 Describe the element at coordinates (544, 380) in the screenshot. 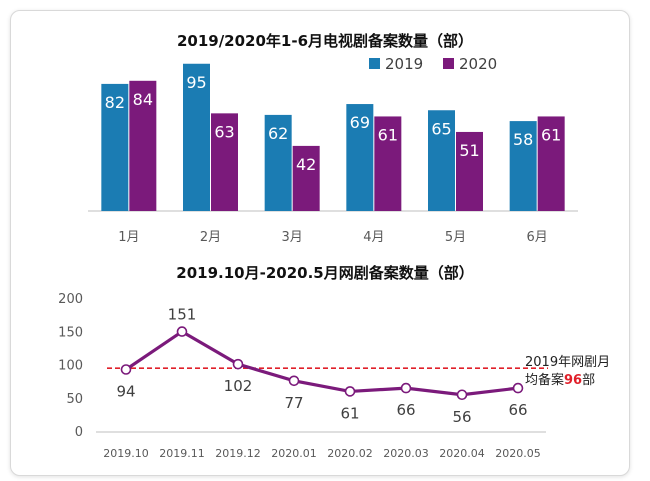

I see `annotation-prefix: 均备案` at that location.